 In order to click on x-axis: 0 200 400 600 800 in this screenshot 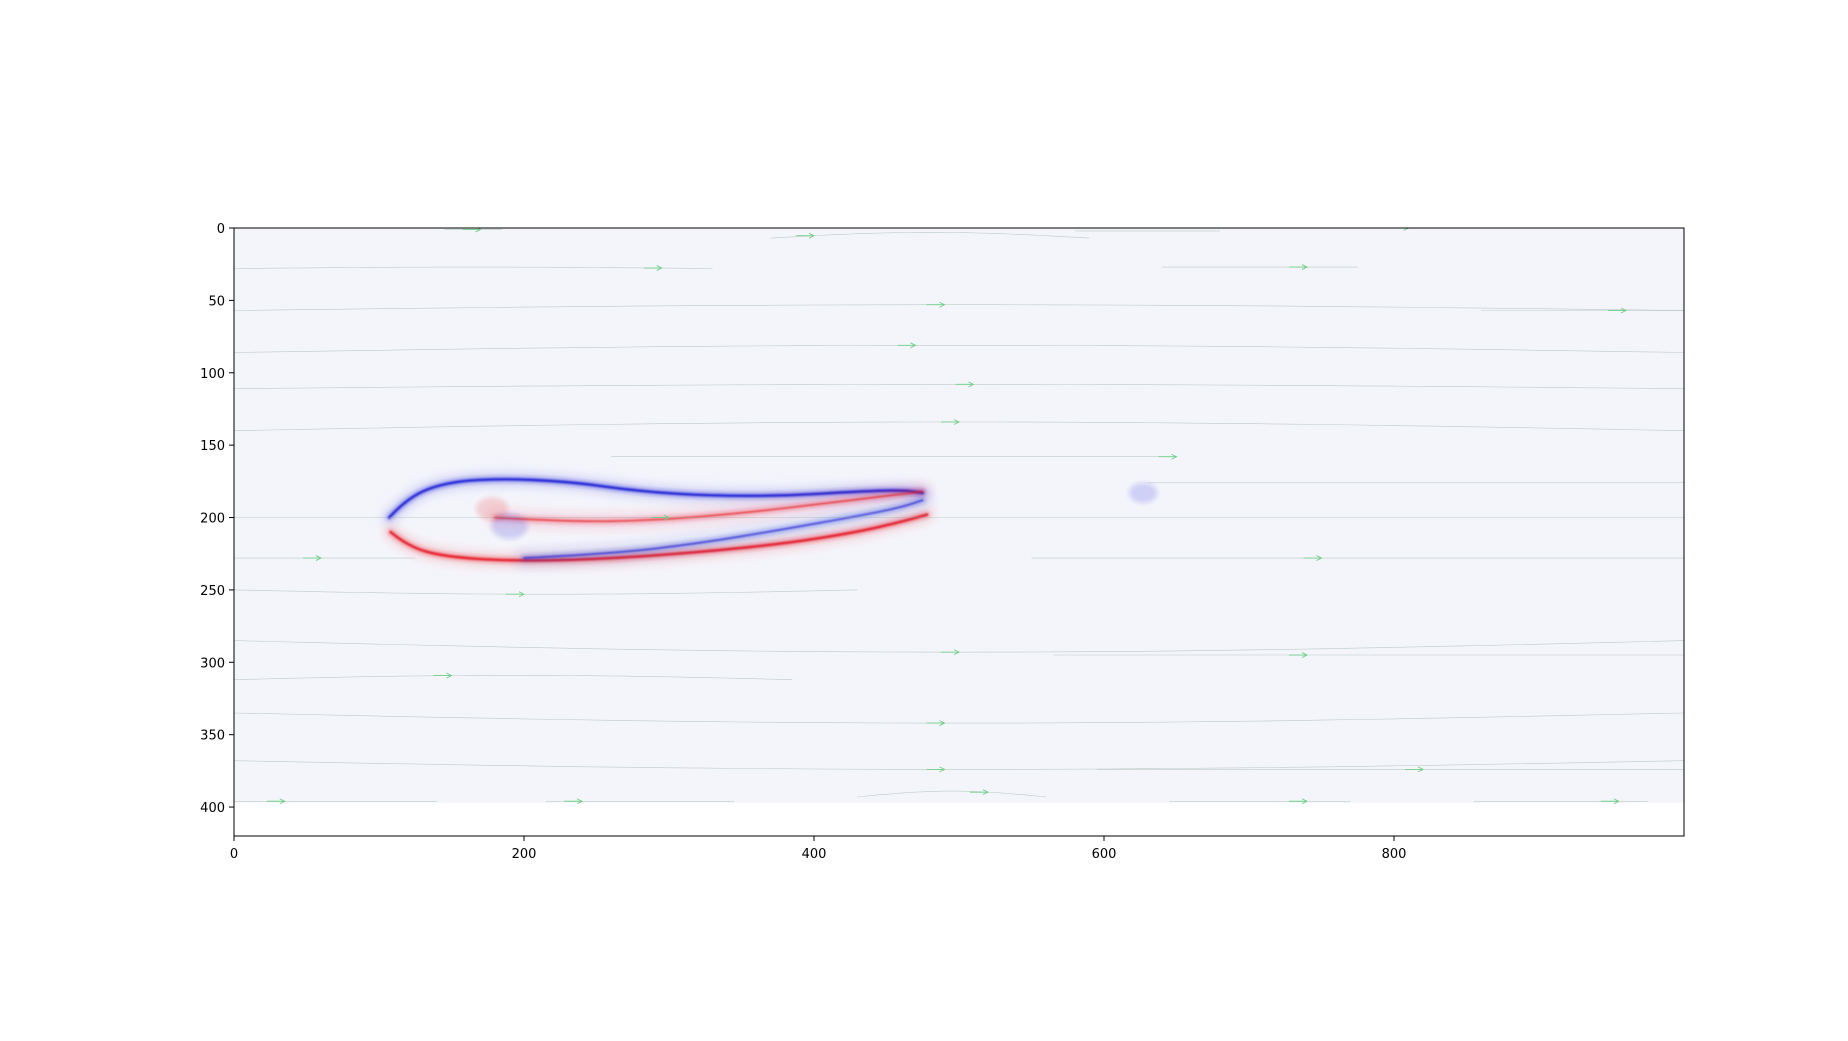, I will do `click(818, 849)`.